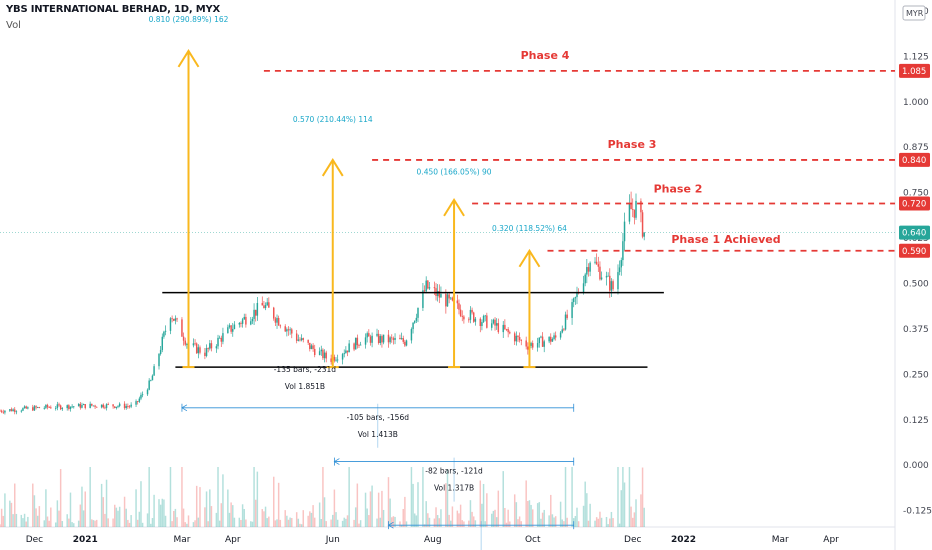  I want to click on y-tick-label: 1.000, so click(916, 103).